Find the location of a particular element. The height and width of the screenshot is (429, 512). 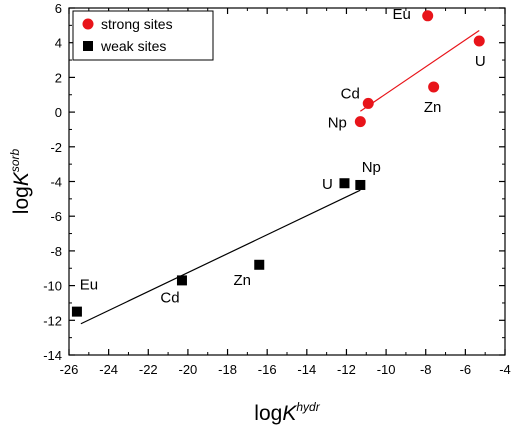

y-tick-label: -14 is located at coordinates (52, 355).